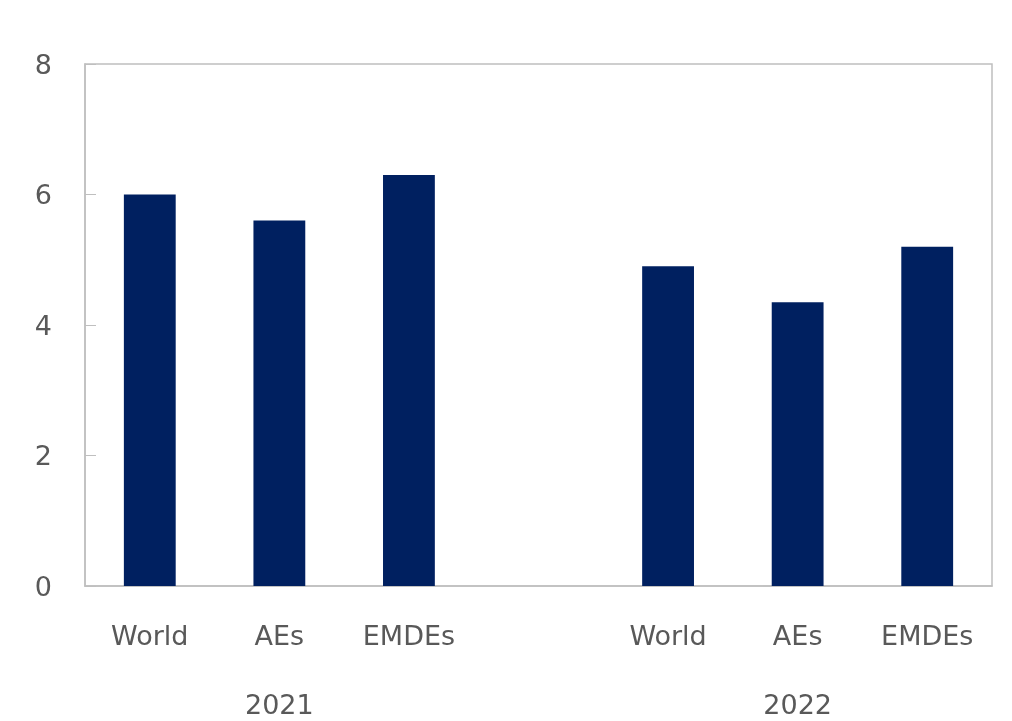  Describe the element at coordinates (279, 704) in the screenshot. I see `text: 2021` at that location.